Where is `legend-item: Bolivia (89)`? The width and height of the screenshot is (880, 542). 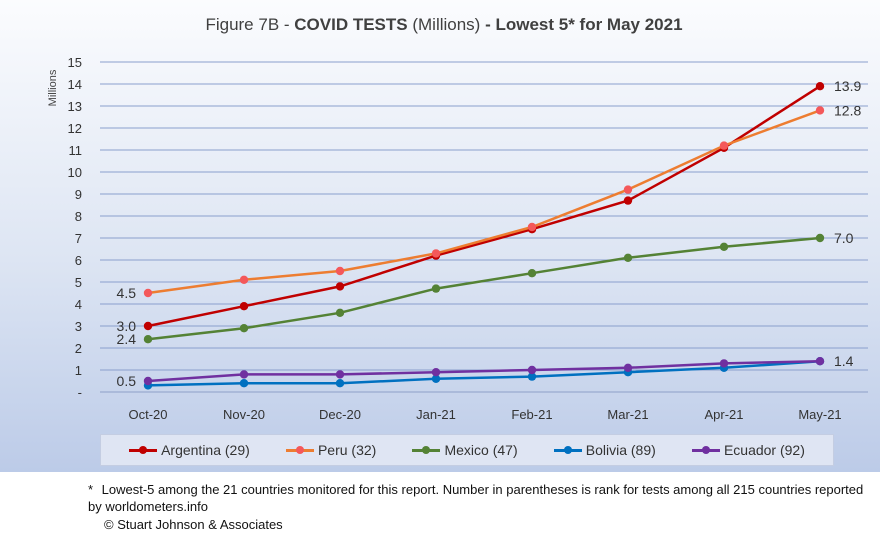 legend-item: Bolivia (89) is located at coordinates (604, 450).